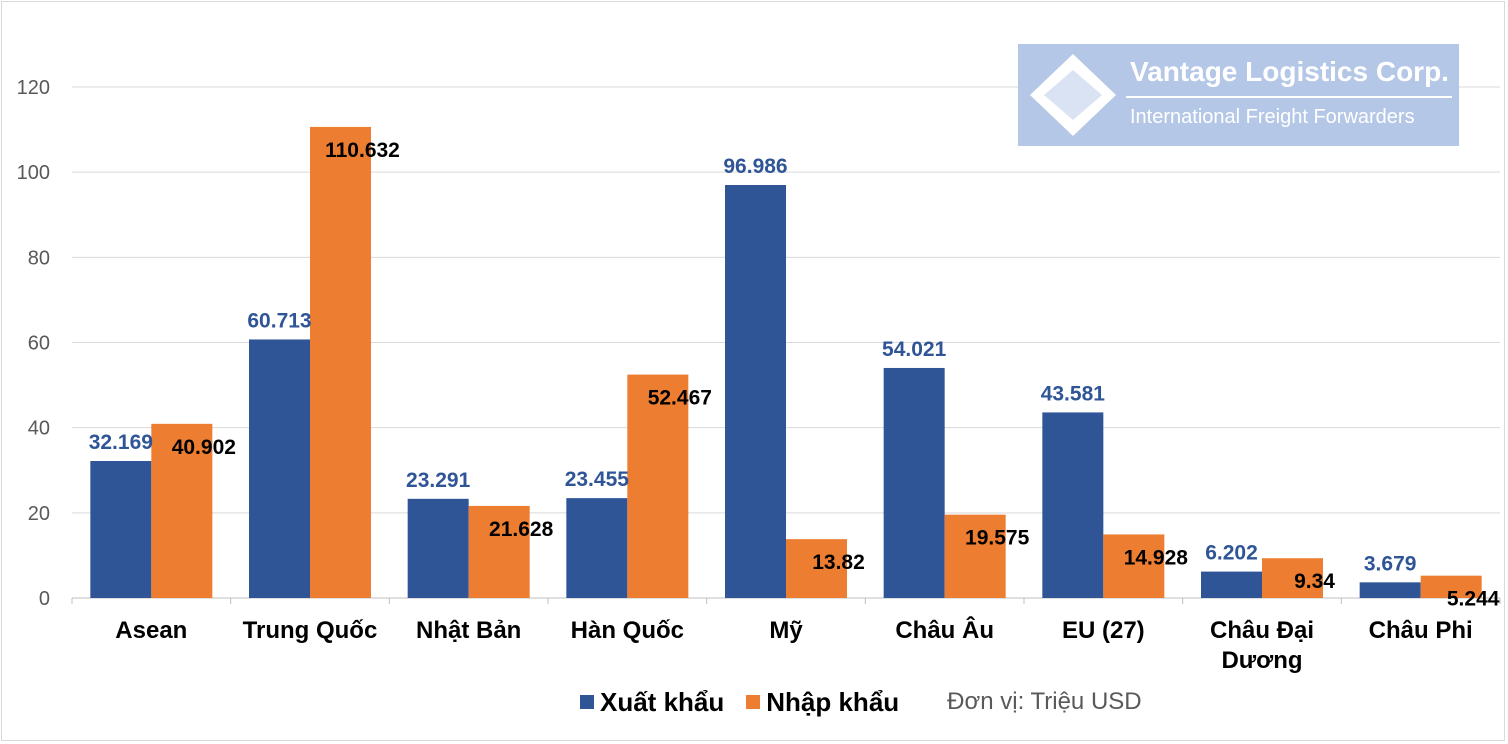 This screenshot has height=744, width=1508. What do you see at coordinates (1103, 630) in the screenshot?
I see `category-label: EU (27)` at bounding box center [1103, 630].